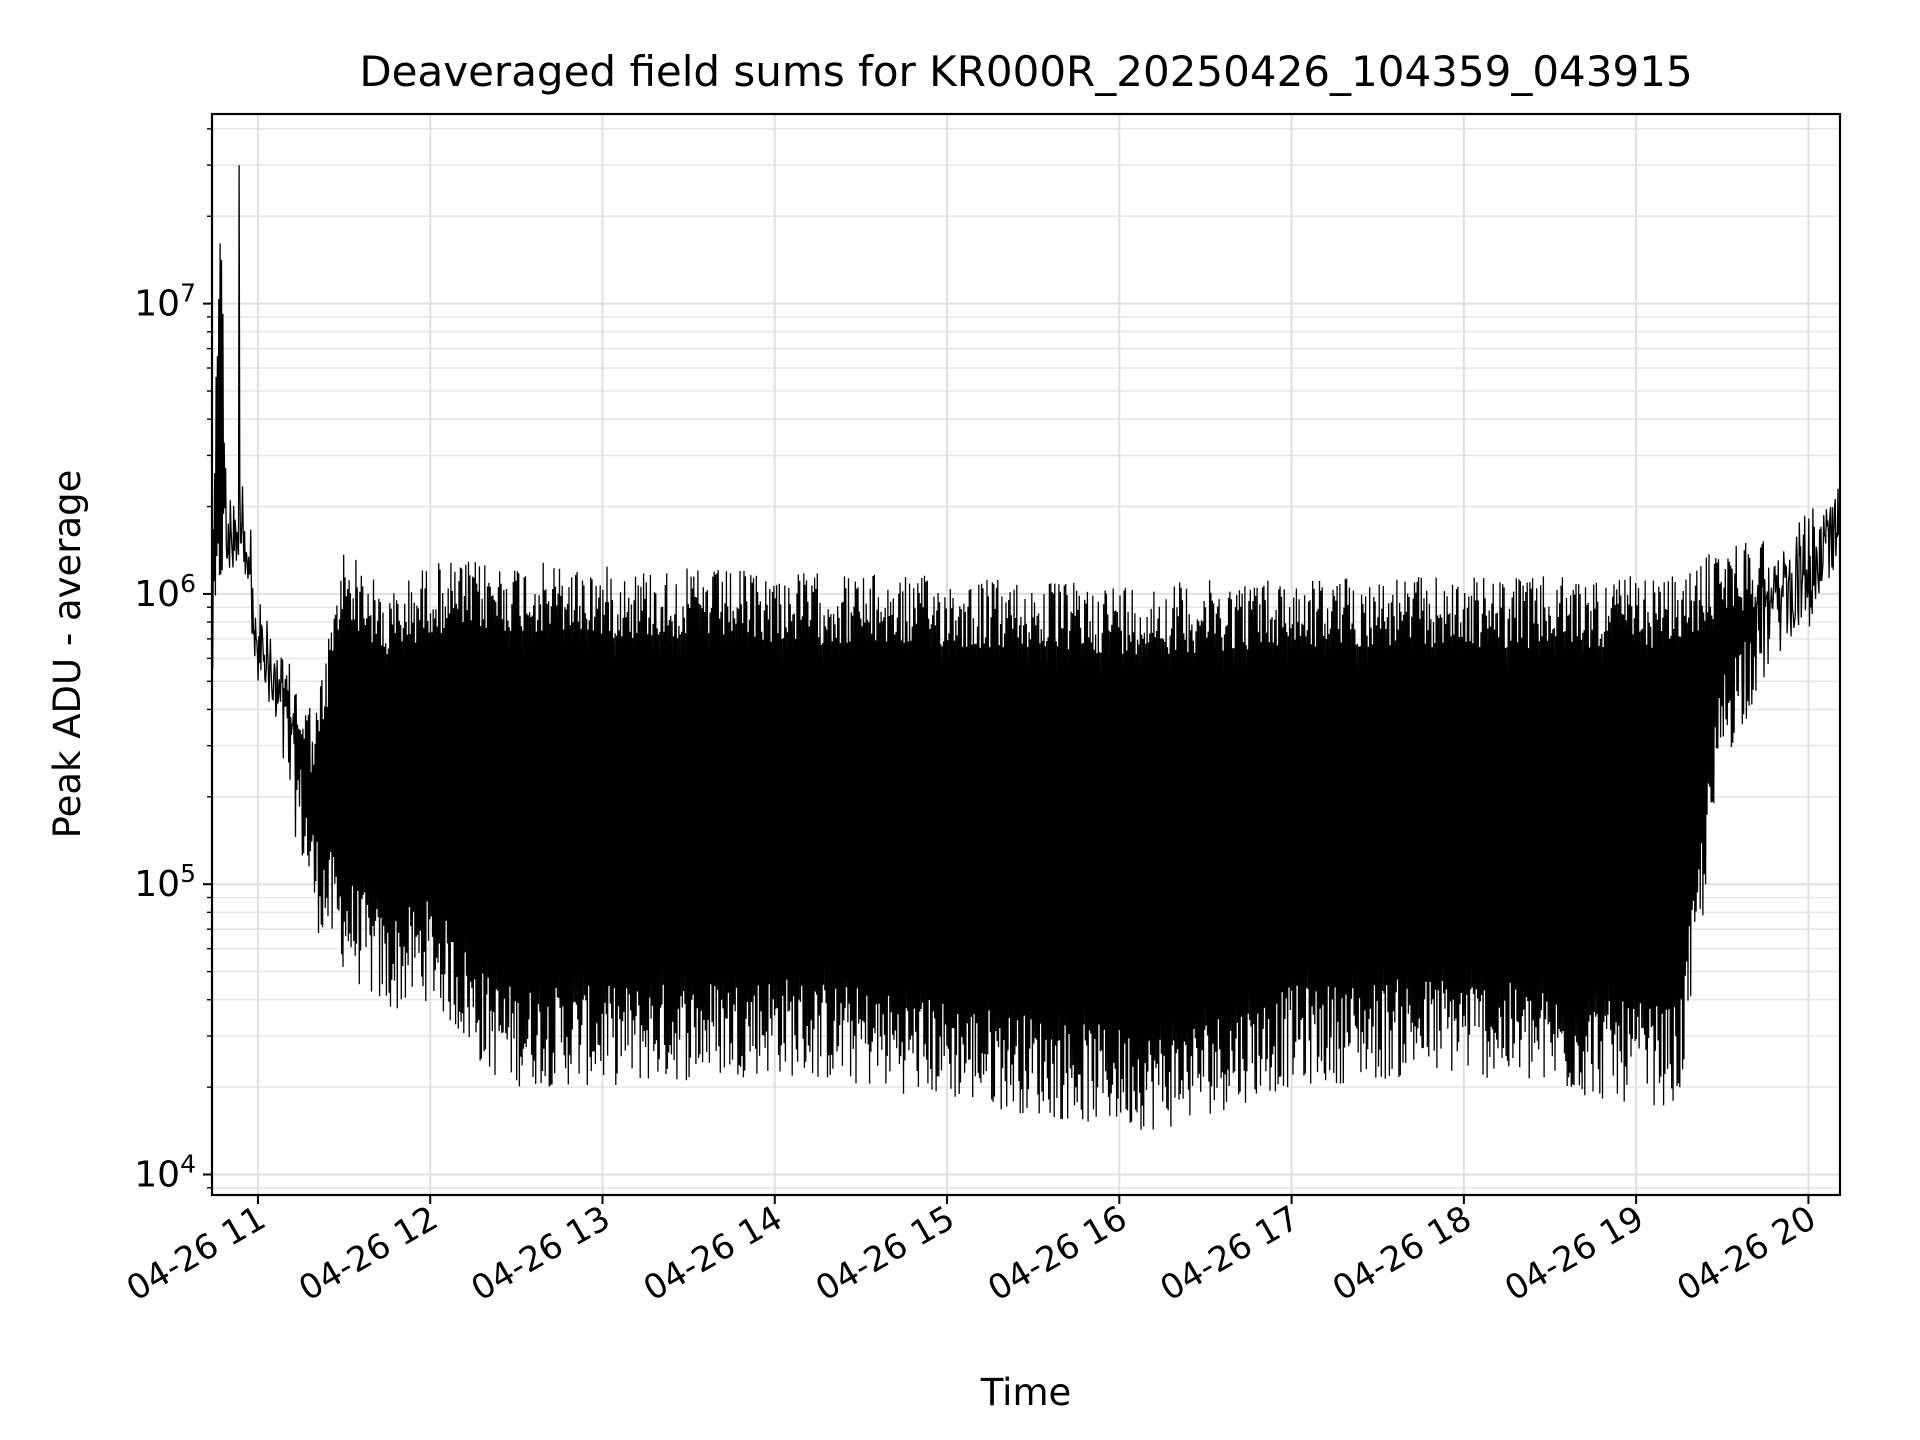 This screenshot has height=1440, width=1920. Describe the element at coordinates (188, 293) in the screenshot. I see `y-tick-exponent: 7` at that location.